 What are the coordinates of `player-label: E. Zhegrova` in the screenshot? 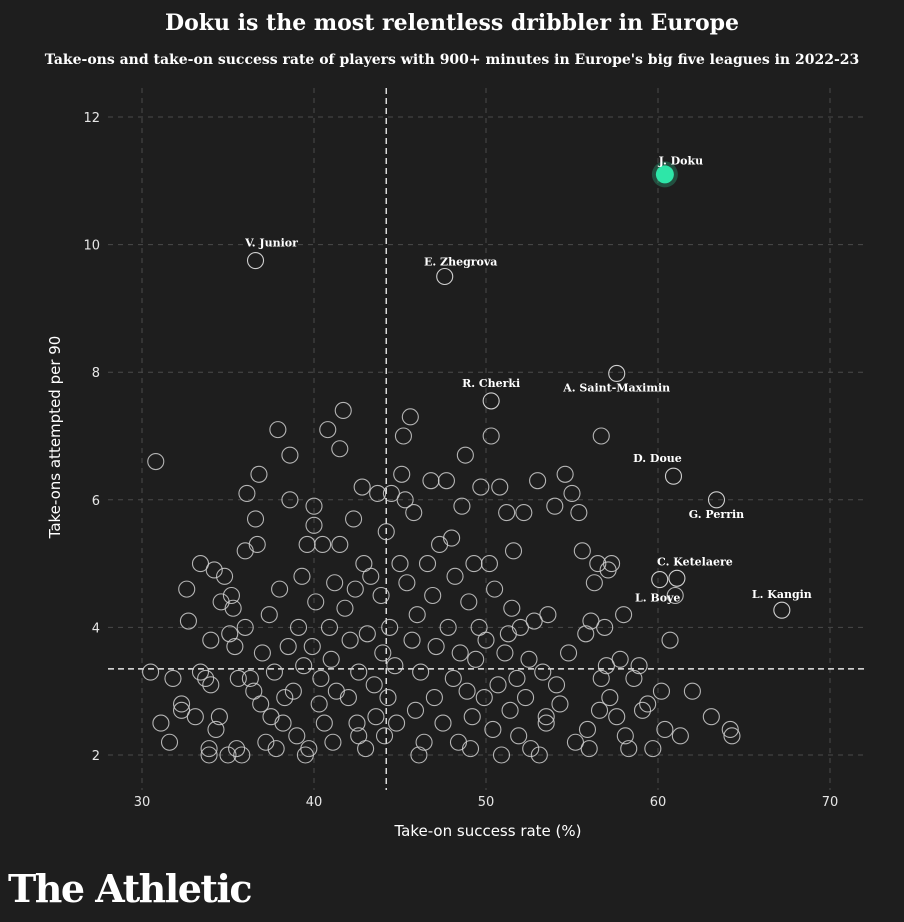 It's located at (460, 262).